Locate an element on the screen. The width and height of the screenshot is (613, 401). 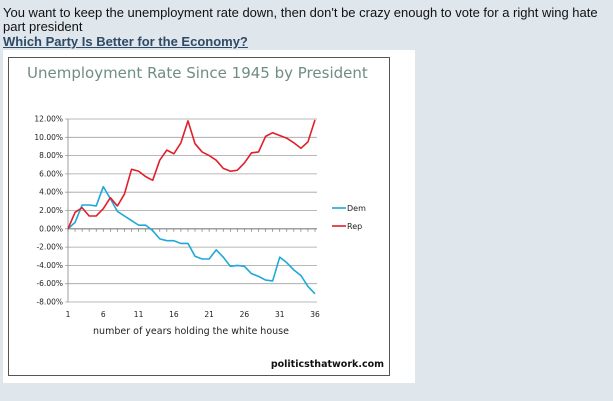
y-tick-label: 4.00% is located at coordinates (51, 192).